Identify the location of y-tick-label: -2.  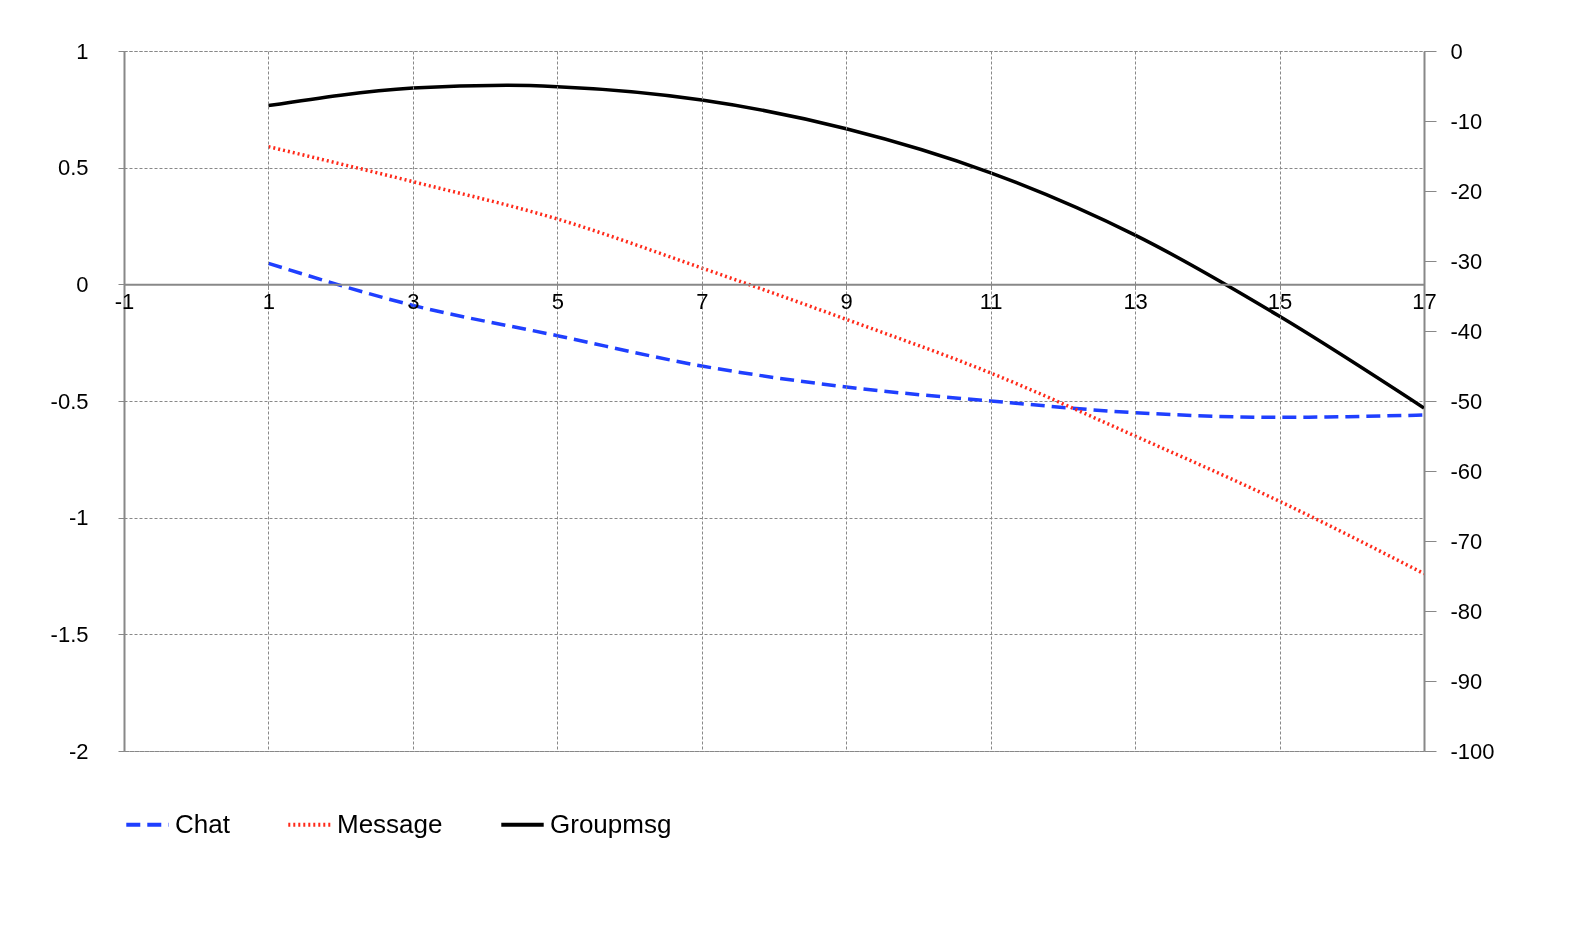
(78, 751).